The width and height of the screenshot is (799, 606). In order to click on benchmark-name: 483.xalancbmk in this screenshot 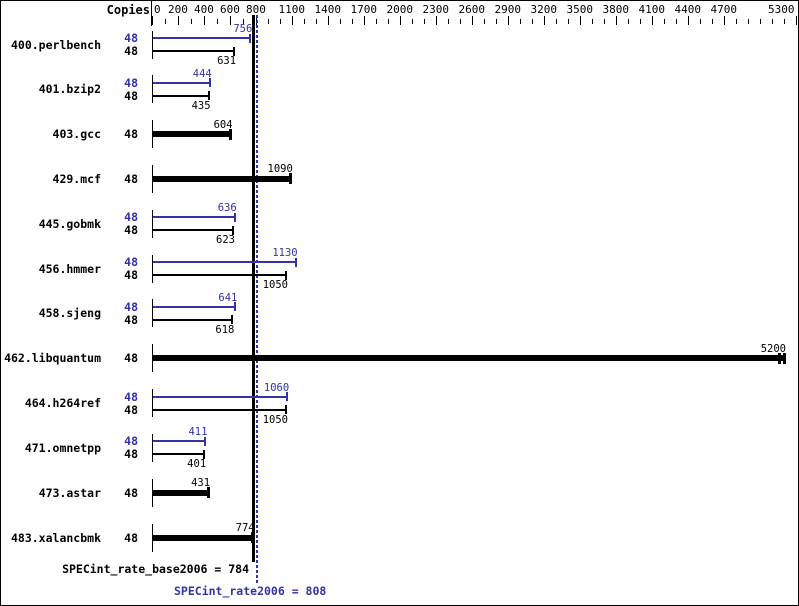, I will do `click(55, 537)`.